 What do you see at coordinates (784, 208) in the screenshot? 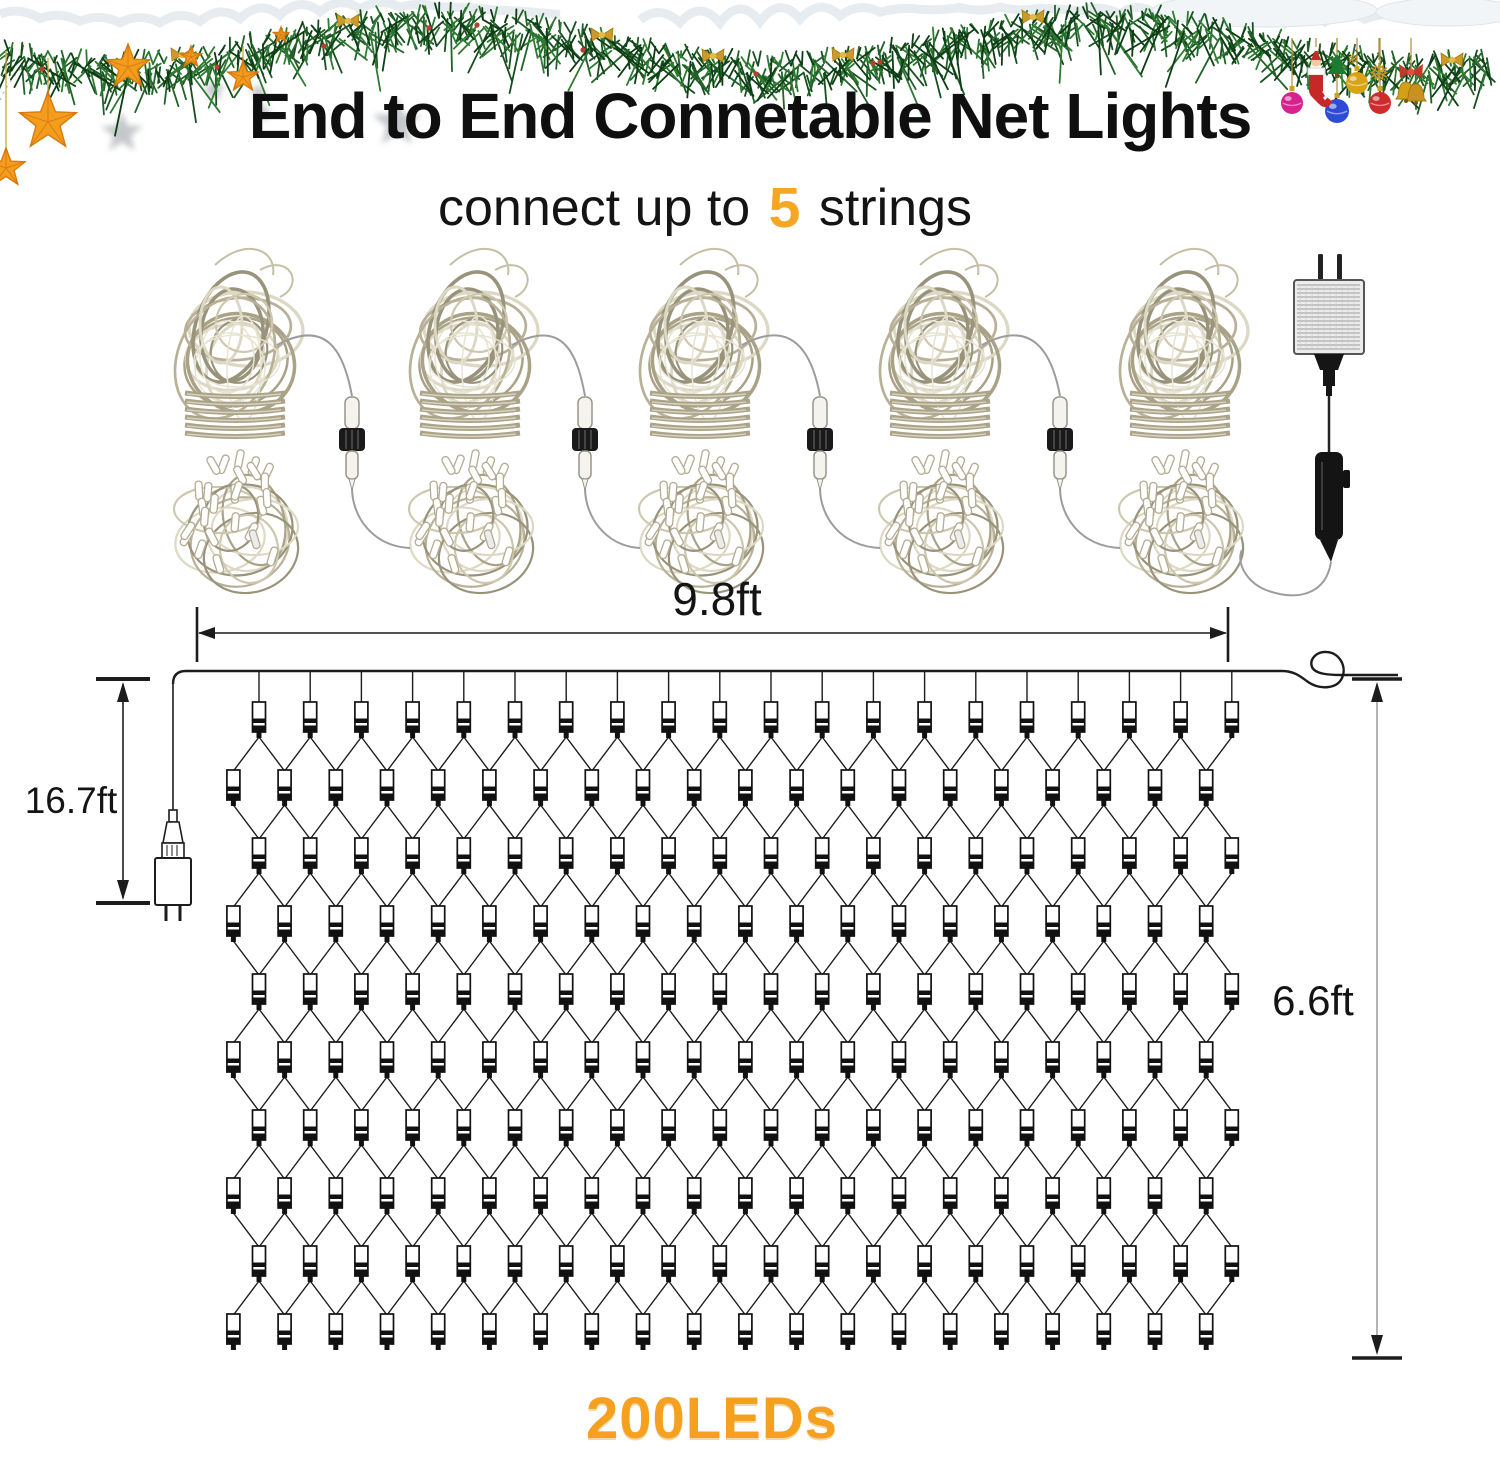
I see `strings-count: 5` at bounding box center [784, 208].